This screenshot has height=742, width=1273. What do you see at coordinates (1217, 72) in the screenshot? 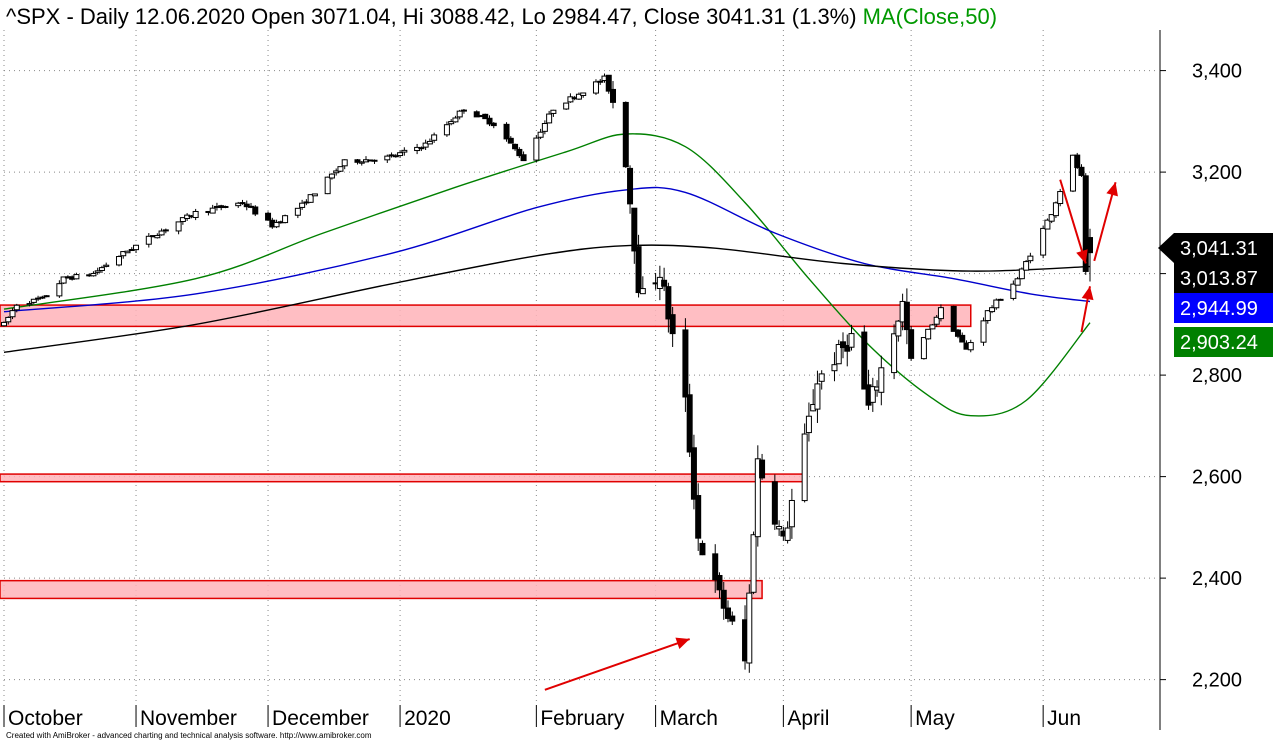
I see `y-tick-label: 3,400` at bounding box center [1217, 72].